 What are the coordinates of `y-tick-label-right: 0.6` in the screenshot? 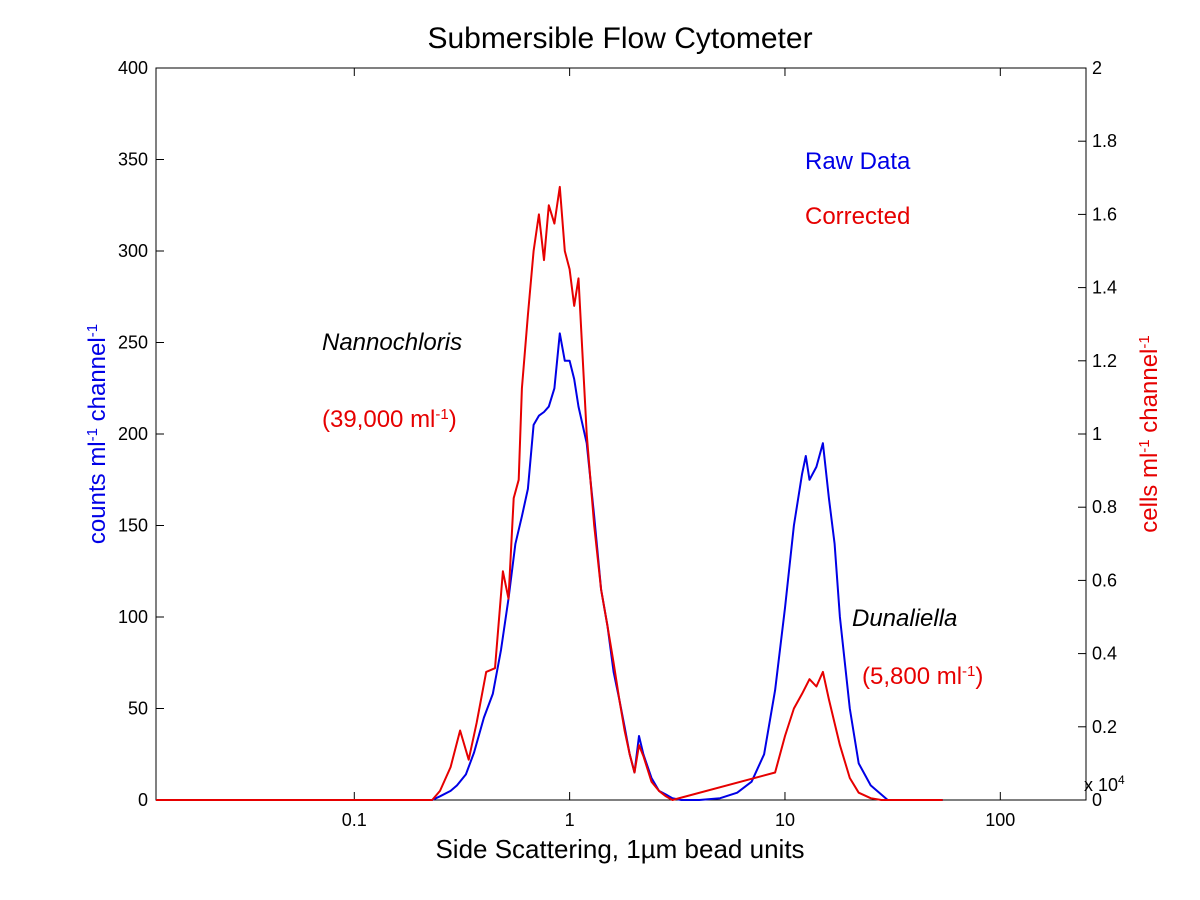 It's located at (1104, 580).